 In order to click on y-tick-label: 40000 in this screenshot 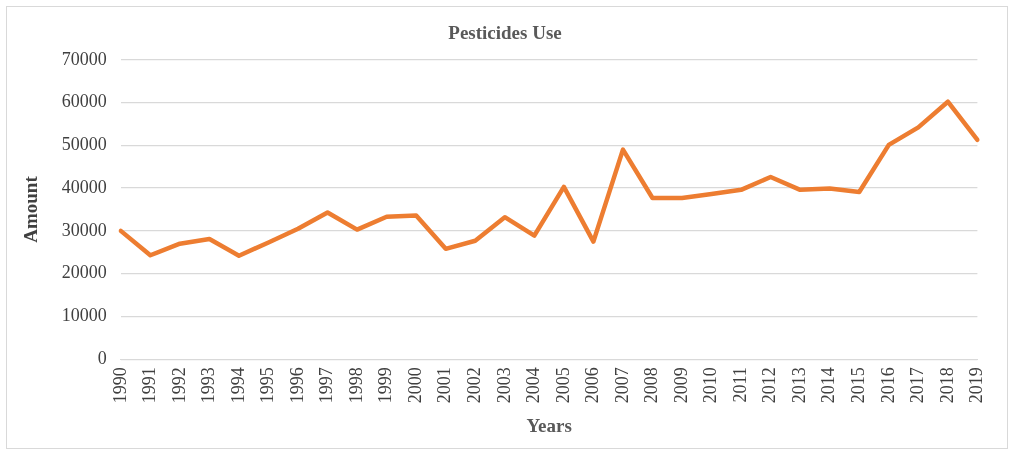, I will do `click(84, 186)`.